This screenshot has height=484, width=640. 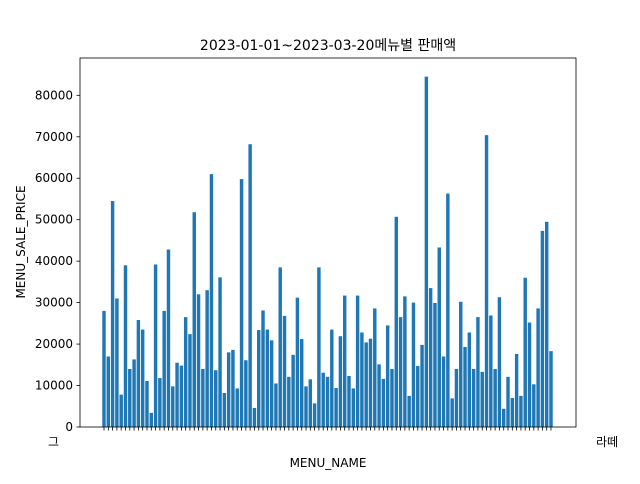 I want to click on y-tick-label: 10000, so click(x=54, y=386).